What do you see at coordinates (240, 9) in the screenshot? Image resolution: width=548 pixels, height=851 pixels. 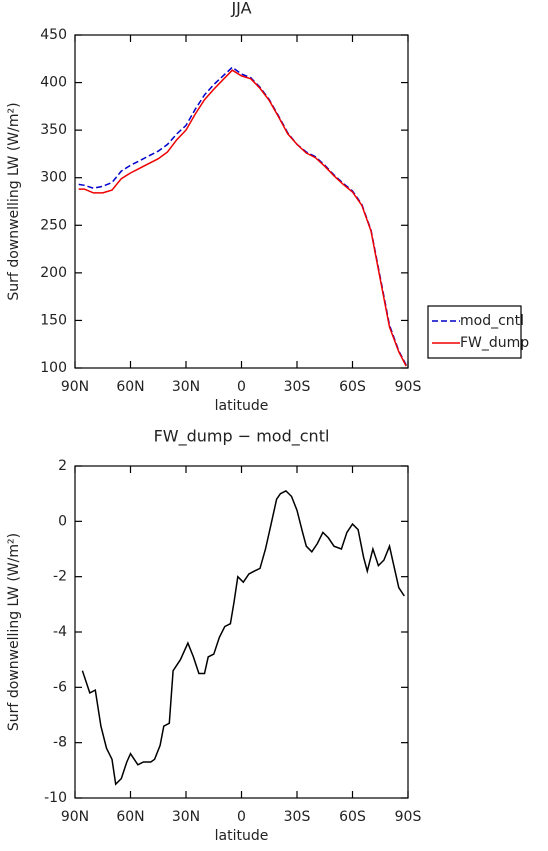 I see `chart-title: JJA` at bounding box center [240, 9].